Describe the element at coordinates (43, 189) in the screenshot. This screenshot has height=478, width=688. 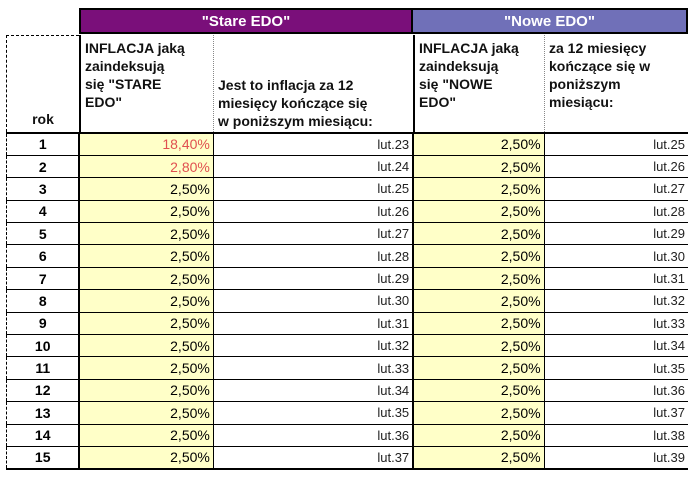
I see `cell-rok: 3` at that location.